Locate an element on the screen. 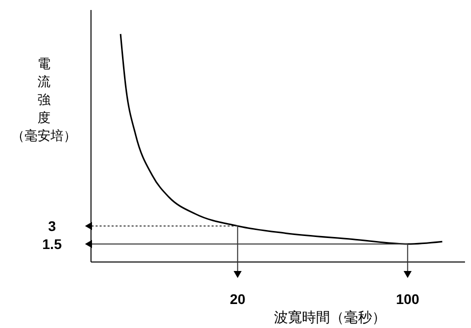 This screenshot has height=328, width=471. x-axis-title: 波寬時間（毫秒） is located at coordinates (330, 318).